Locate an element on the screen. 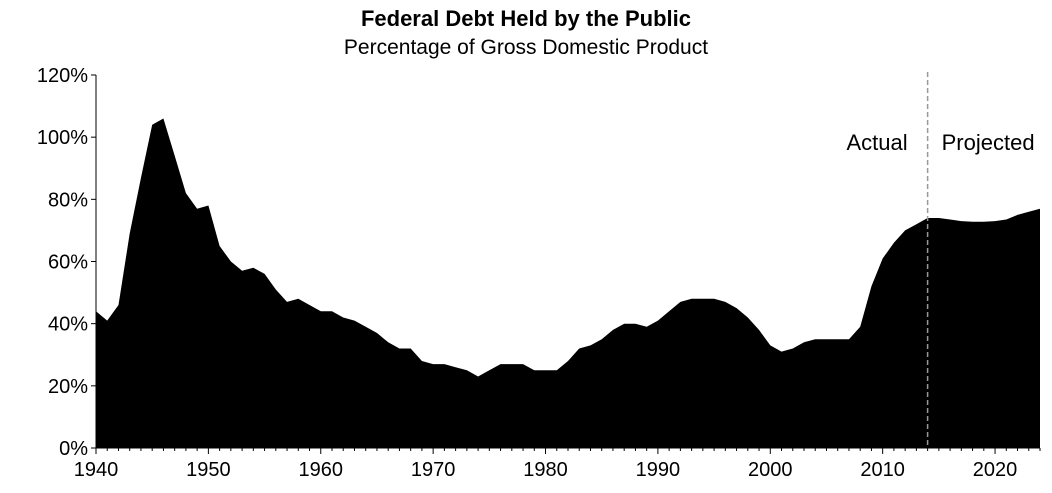 Image resolution: width=1052 pixels, height=493 pixels. x-tick-label: 1980 is located at coordinates (545, 470).